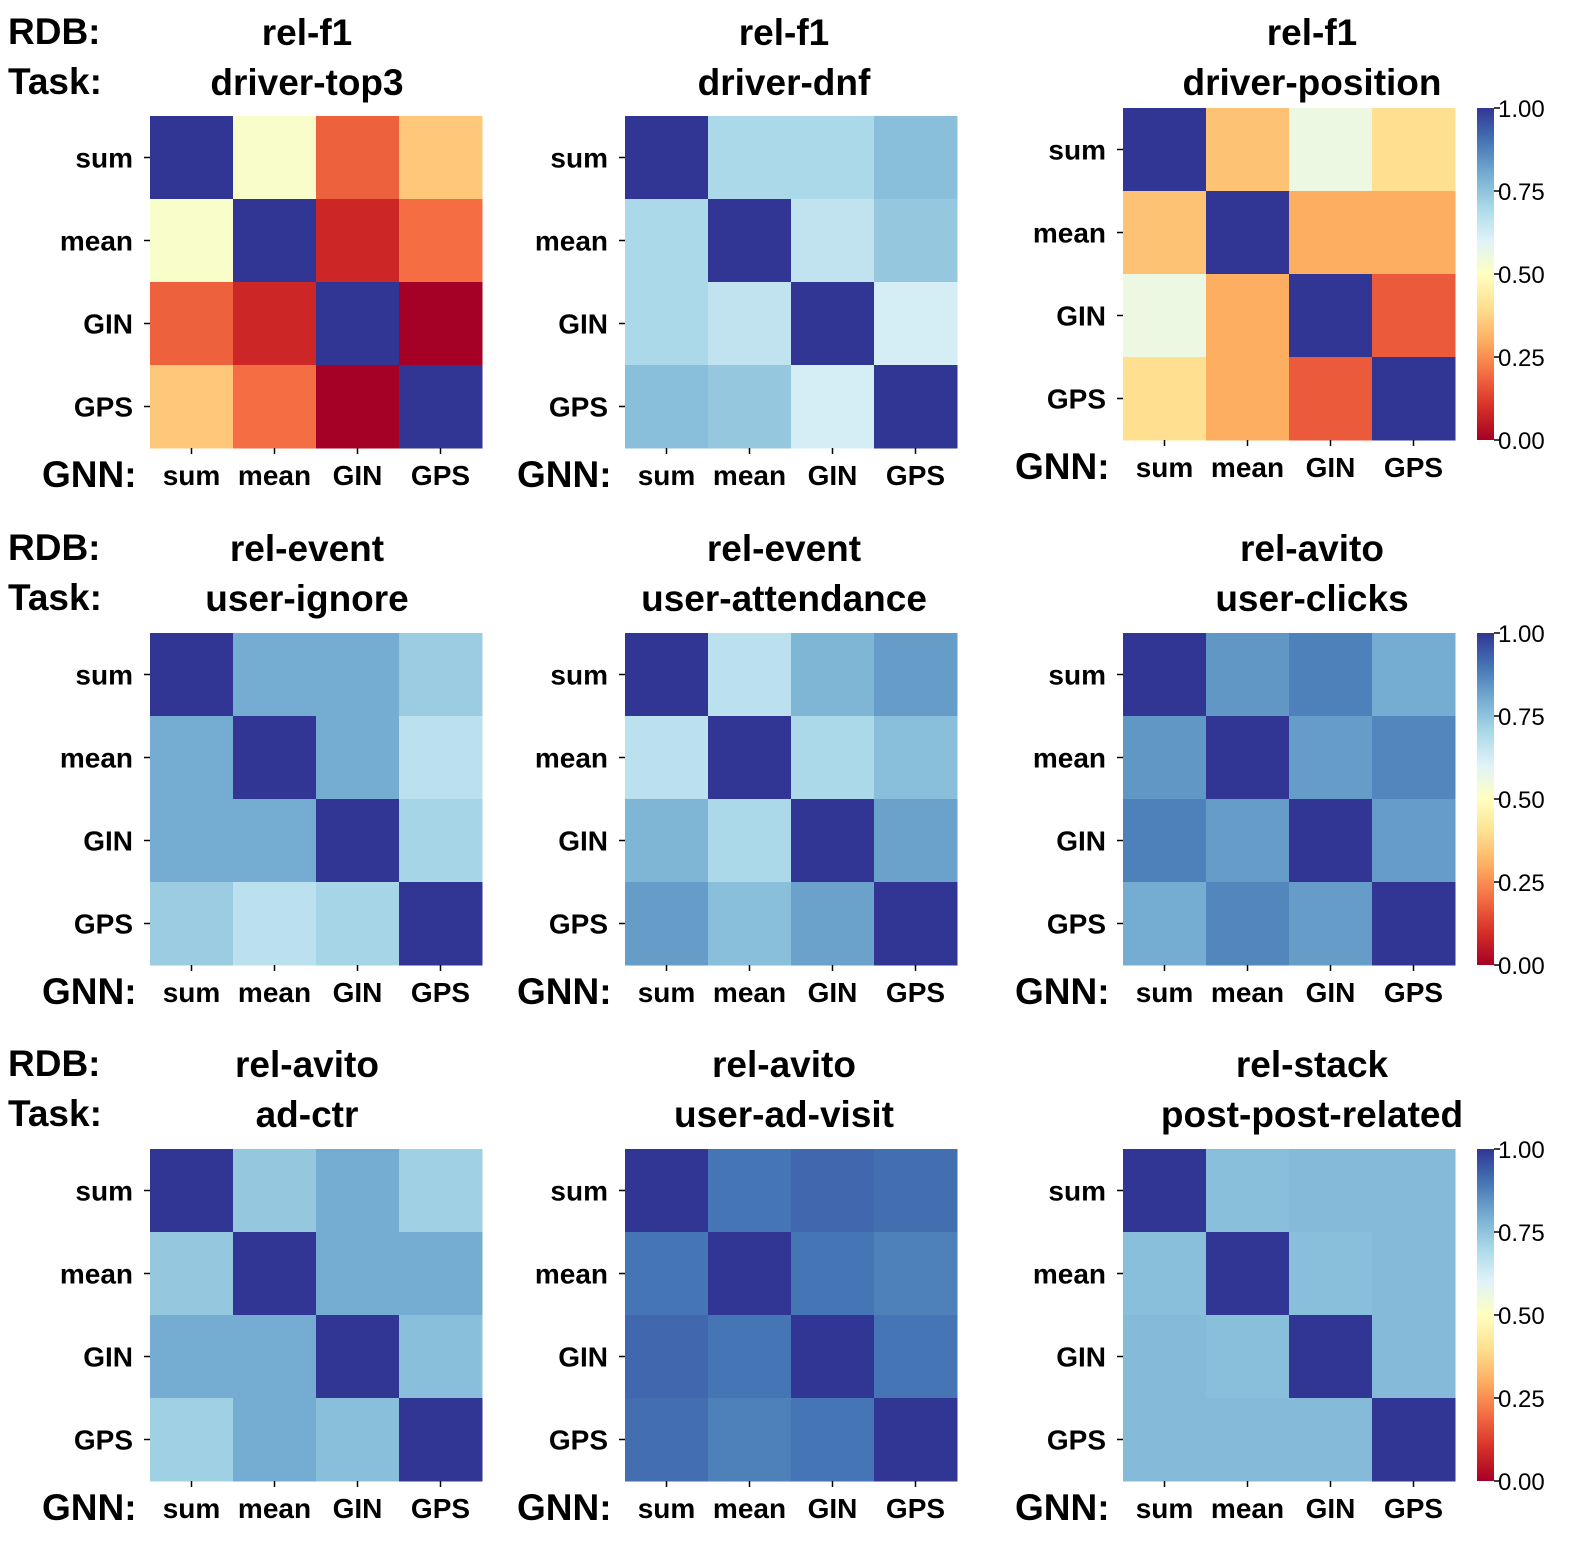 The height and width of the screenshot is (1550, 1578). Describe the element at coordinates (784, 548) in the screenshot. I see `panel-rdb-title: rel-event` at that location.